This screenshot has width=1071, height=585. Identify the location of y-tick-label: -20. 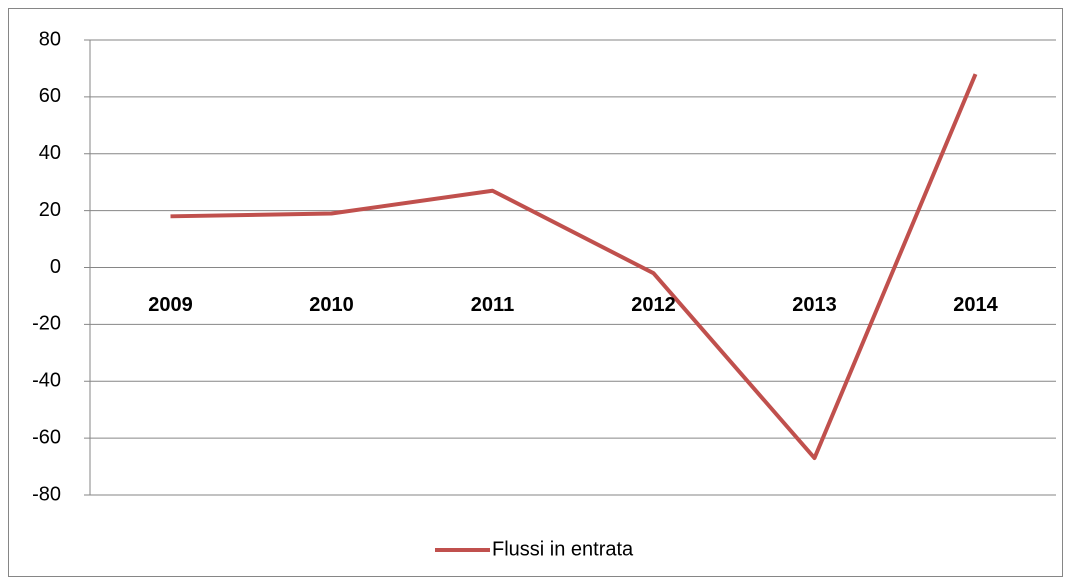
(46, 324).